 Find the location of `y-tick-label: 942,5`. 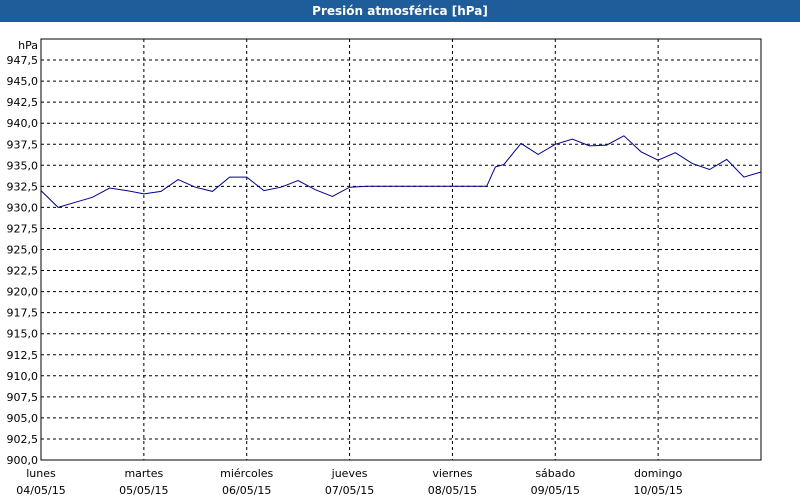

y-tick-label: 942,5 is located at coordinates (23, 102).